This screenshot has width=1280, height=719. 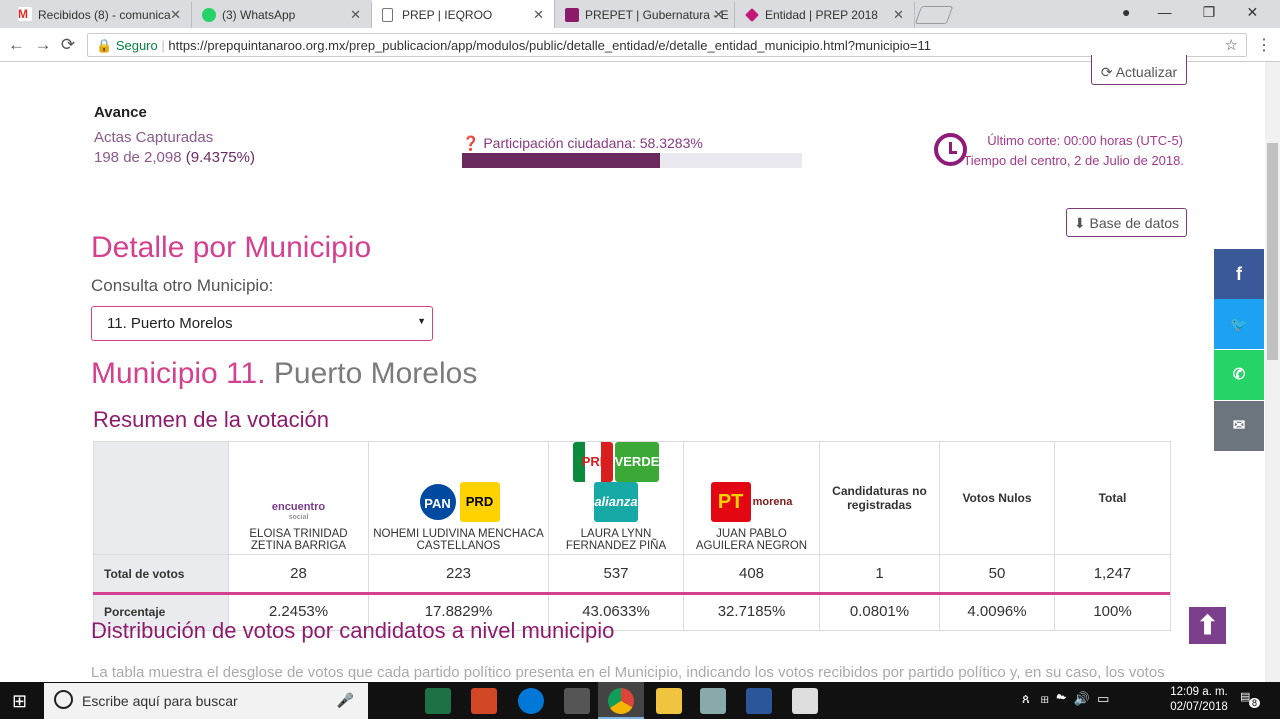 What do you see at coordinates (437, 502) in the screenshot?
I see `party-logo: PAN` at bounding box center [437, 502].